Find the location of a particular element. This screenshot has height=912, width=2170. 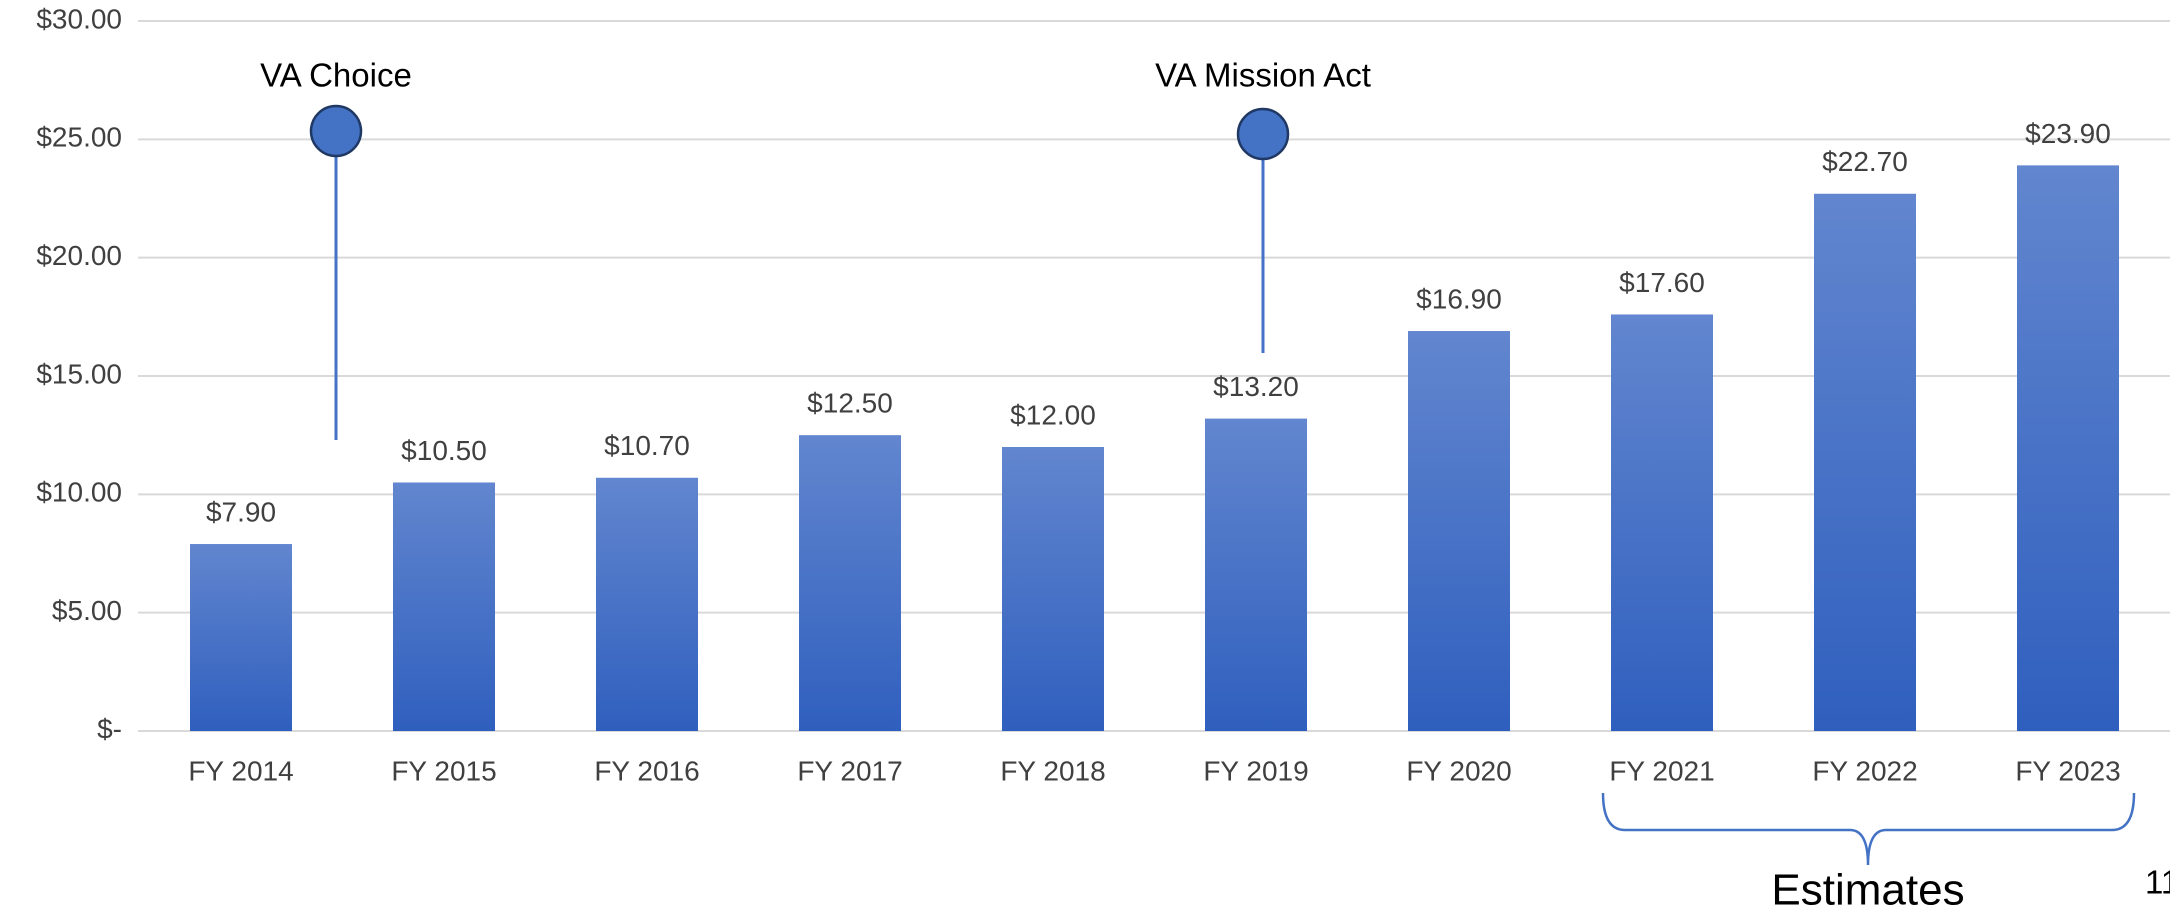

value-label: $23.90 is located at coordinates (2068, 133).